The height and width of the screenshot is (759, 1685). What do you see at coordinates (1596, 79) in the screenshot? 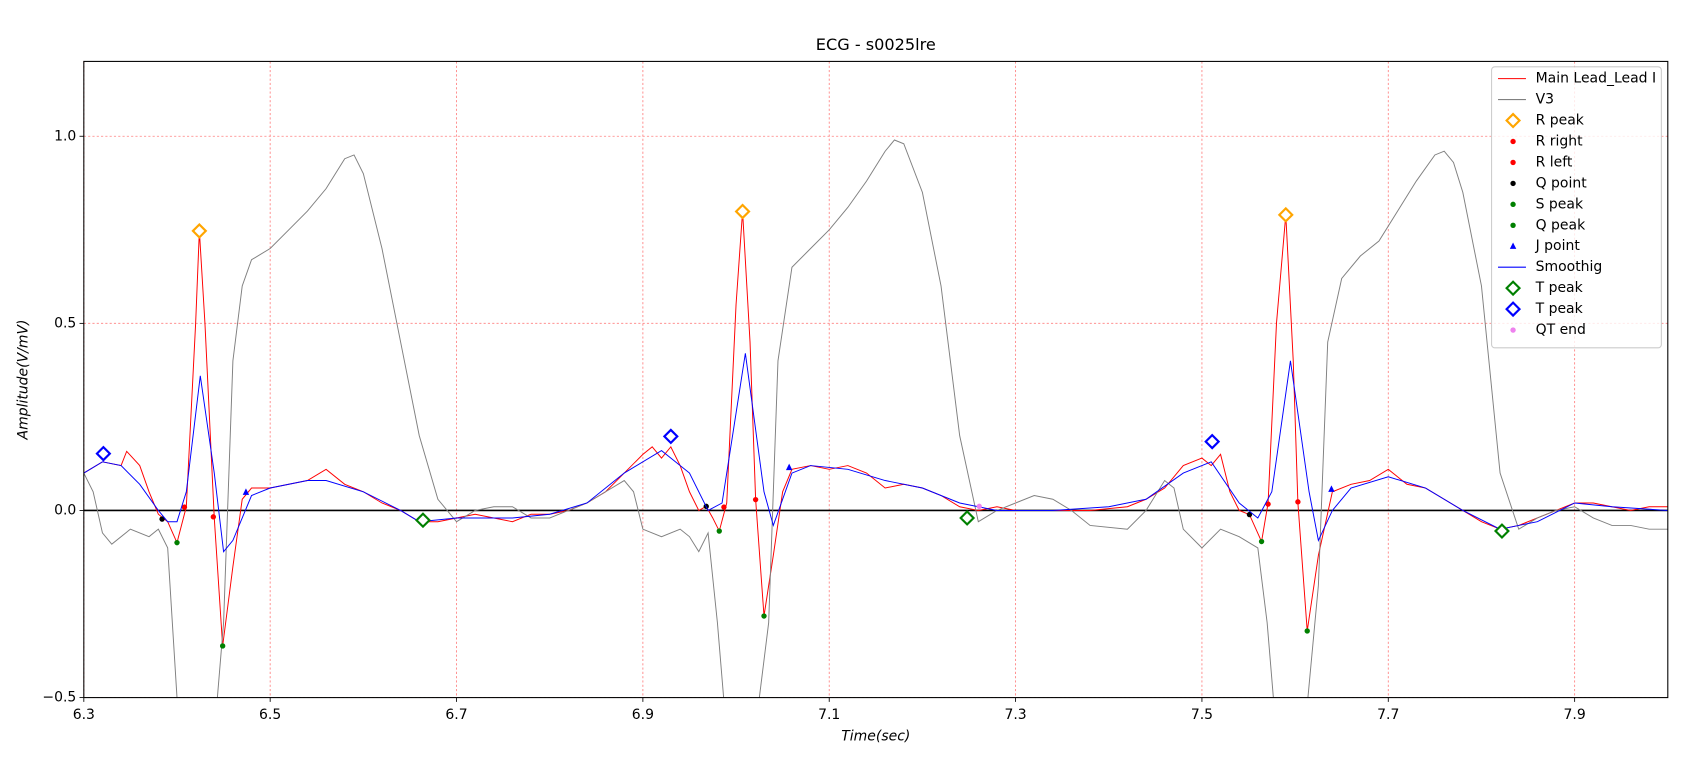
I see `legend-label: Main Lead_Lead I` at bounding box center [1596, 79].